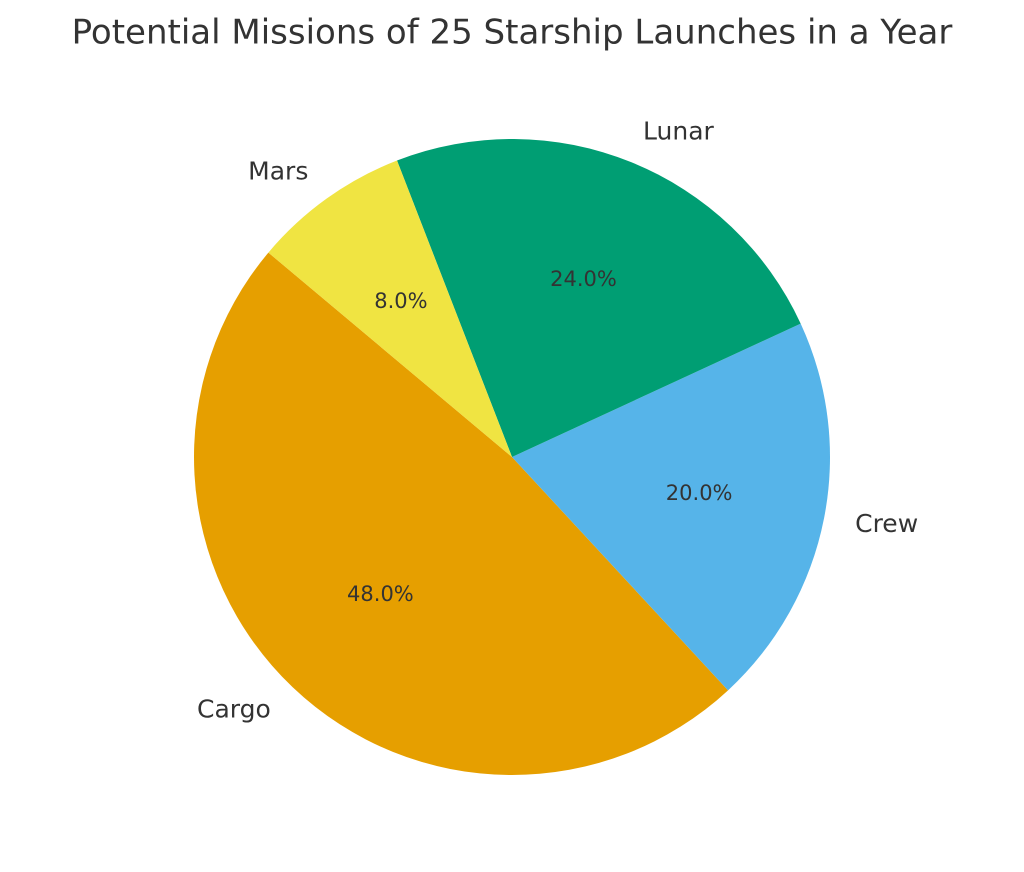 The image size is (1024, 872). What do you see at coordinates (583, 279) in the screenshot?
I see `percent-label: 24.0%` at bounding box center [583, 279].